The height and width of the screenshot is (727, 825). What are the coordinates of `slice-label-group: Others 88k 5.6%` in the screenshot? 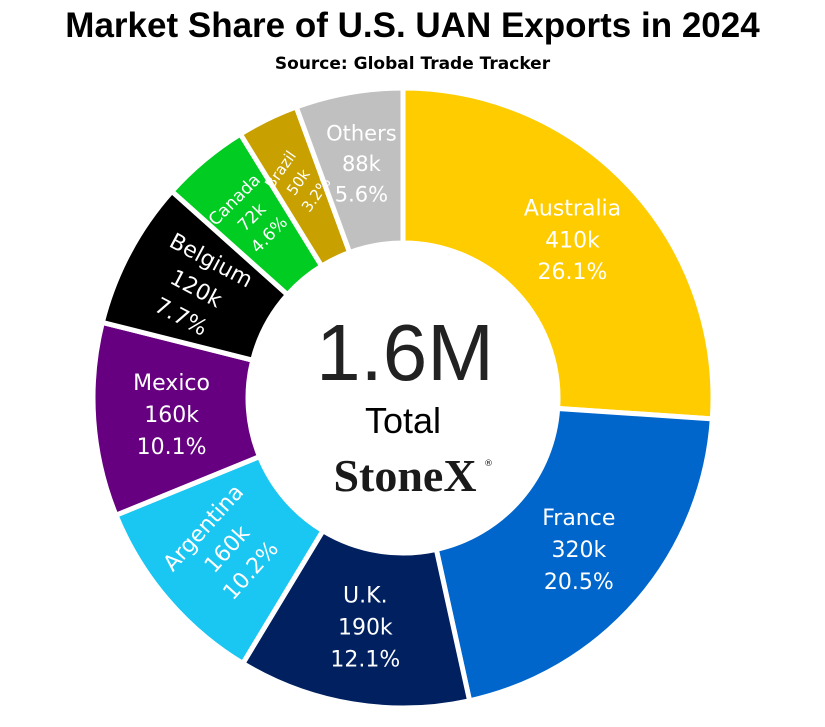 It's located at (361, 164).